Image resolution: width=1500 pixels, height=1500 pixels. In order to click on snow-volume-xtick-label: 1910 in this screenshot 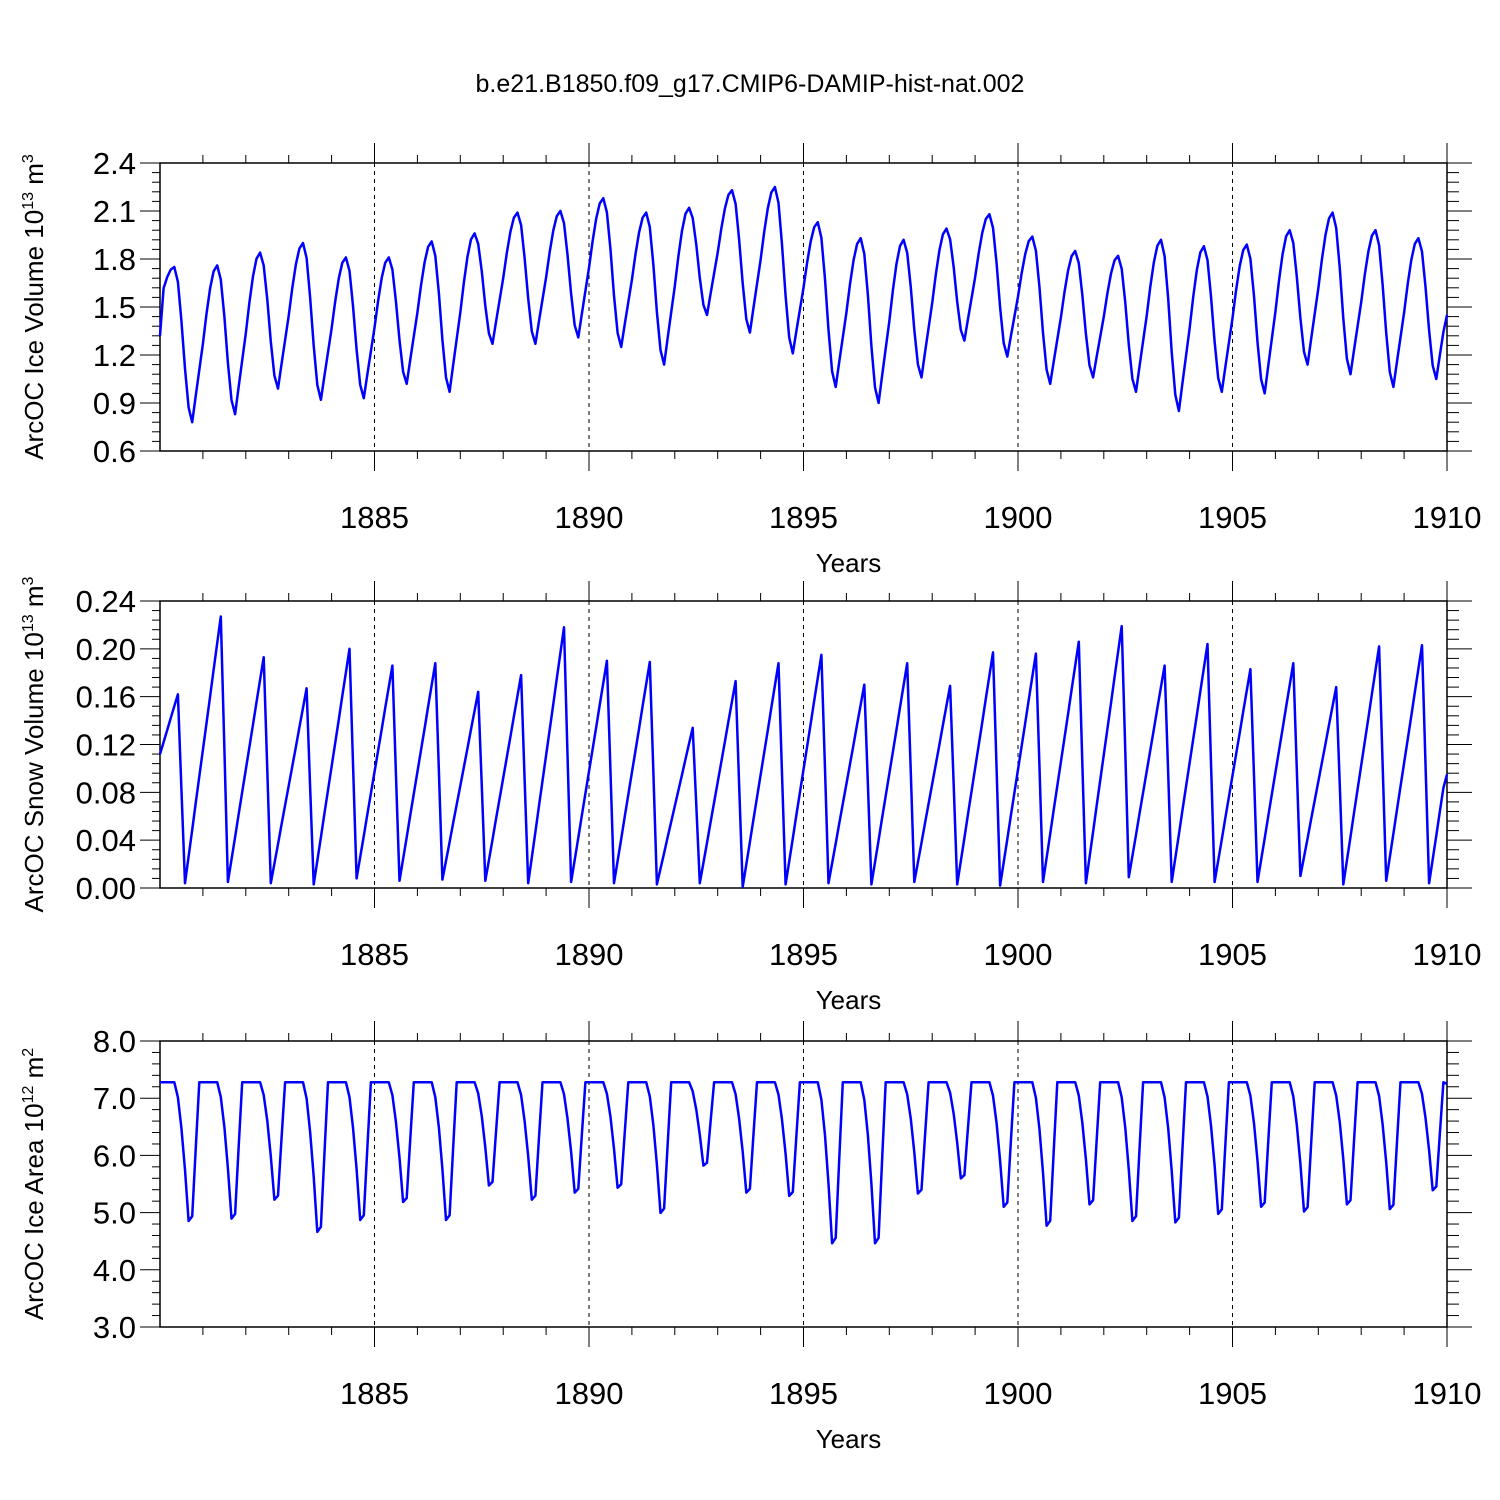, I will do `click(1447, 954)`.